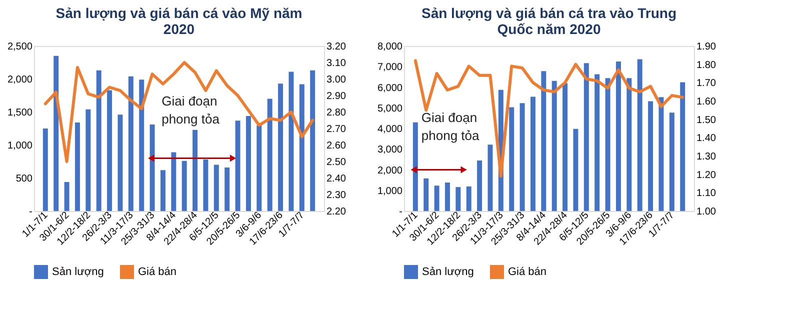 Image resolution: width=800 pixels, height=320 pixels. What do you see at coordinates (706, 84) in the screenshot?
I see `y2-tick-label: 1.70` at bounding box center [706, 84].